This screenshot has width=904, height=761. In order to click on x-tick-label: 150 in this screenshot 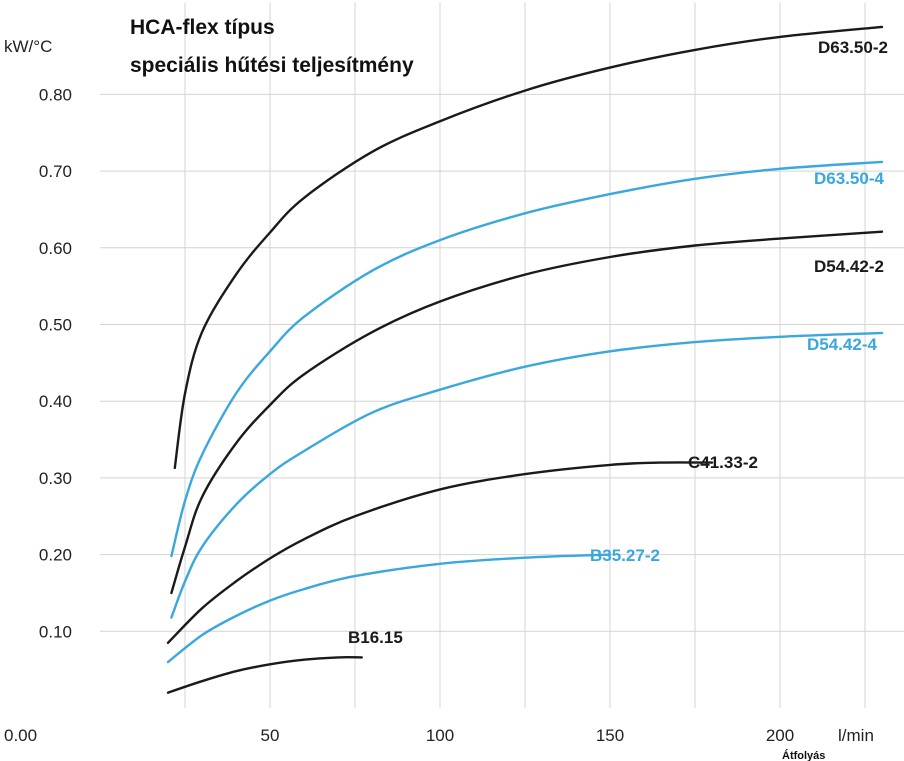, I will do `click(610, 735)`.